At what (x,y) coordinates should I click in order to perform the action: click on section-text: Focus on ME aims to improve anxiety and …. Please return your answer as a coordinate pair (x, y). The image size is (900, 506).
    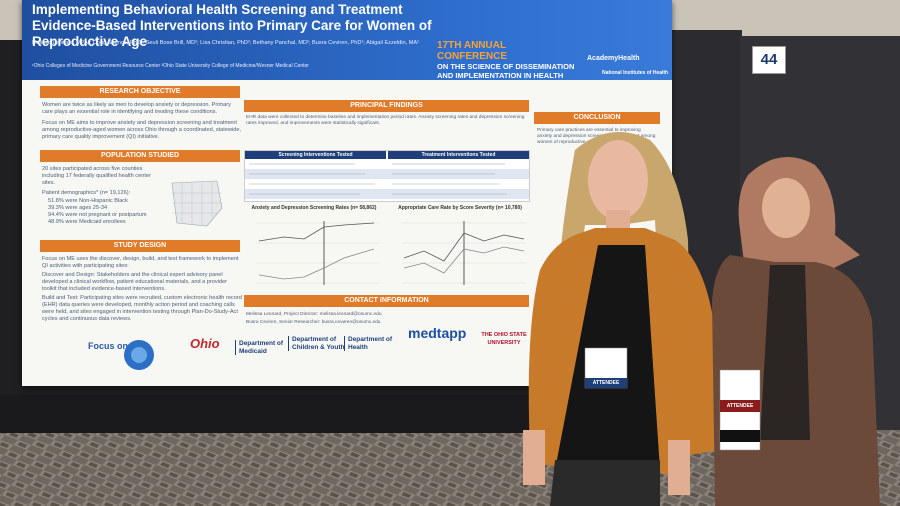
    Looking at the image, I should click on (142, 130).